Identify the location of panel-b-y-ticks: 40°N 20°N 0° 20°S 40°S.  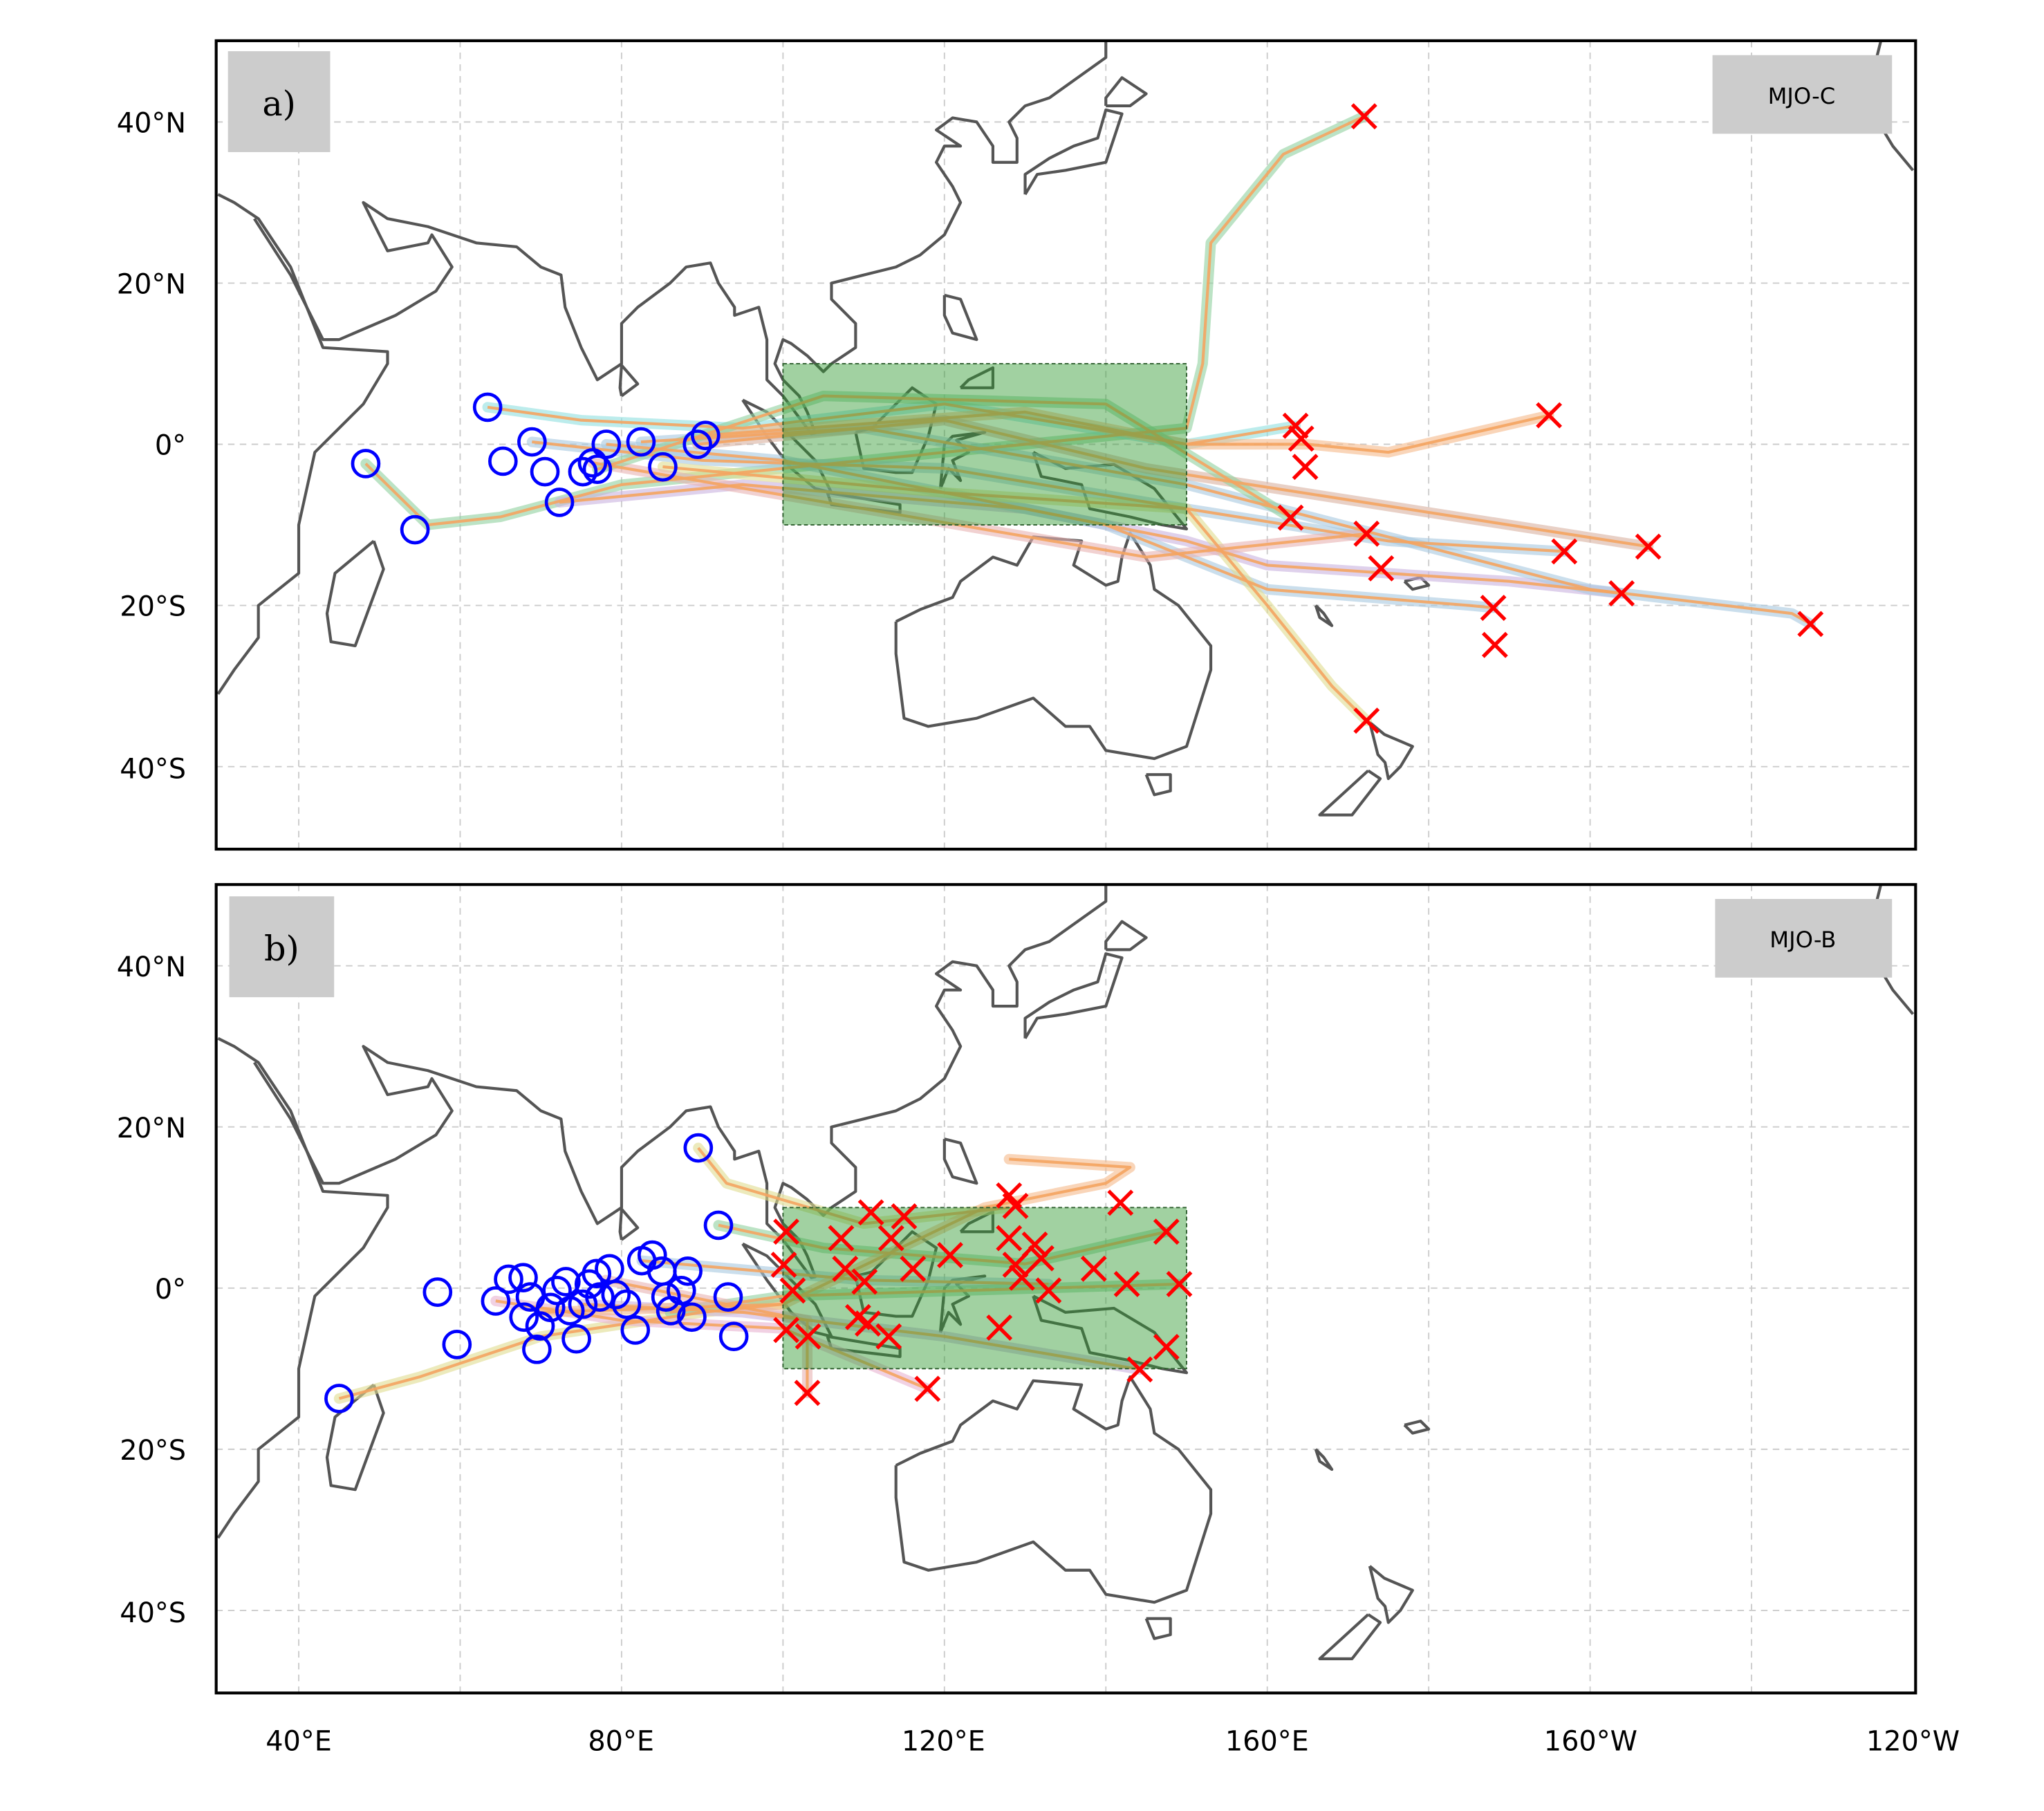
(151, 1290).